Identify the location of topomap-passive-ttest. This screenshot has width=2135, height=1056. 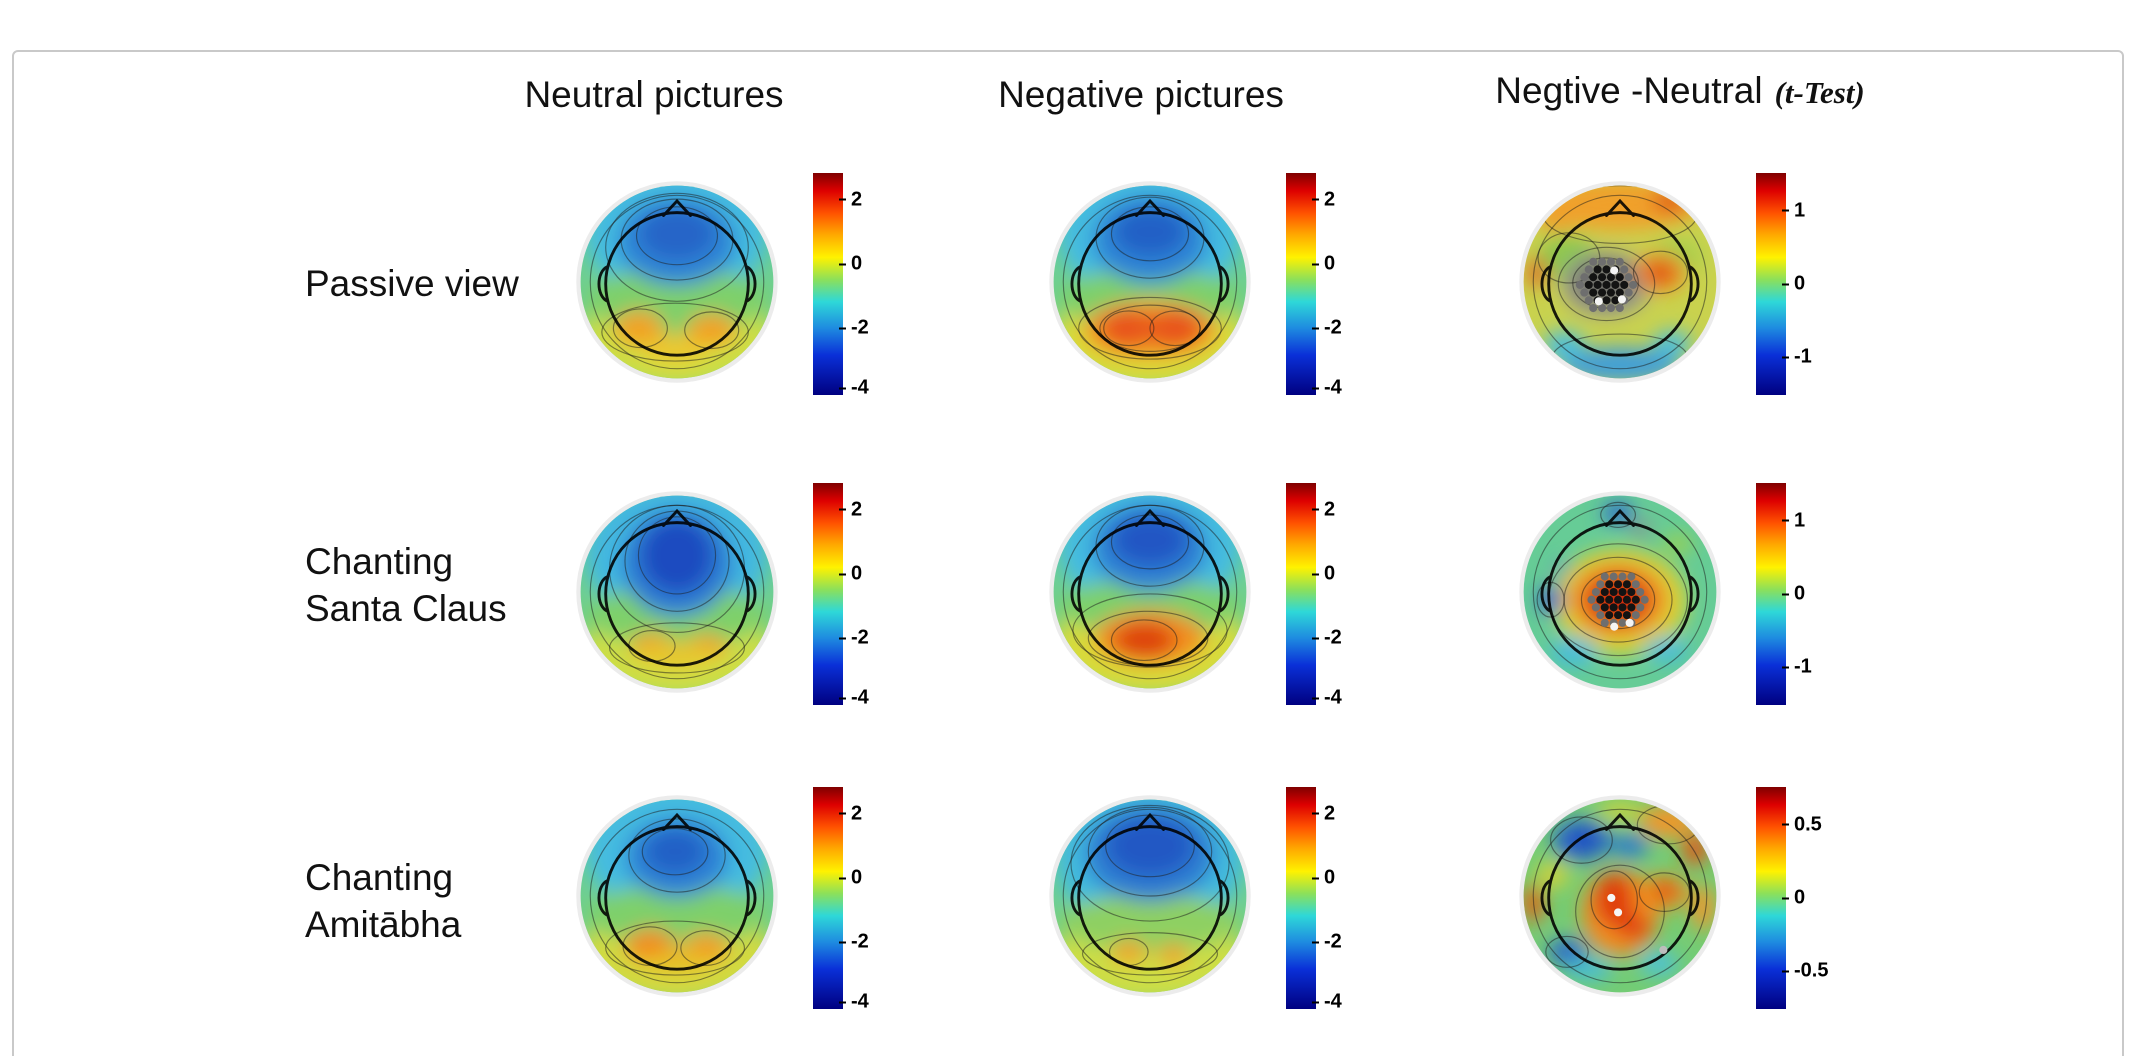
(1620, 282).